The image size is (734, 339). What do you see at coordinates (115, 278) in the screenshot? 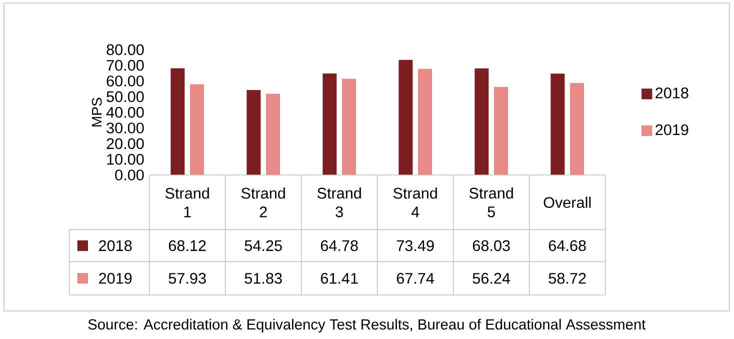
I see `text: 2019` at bounding box center [115, 278].